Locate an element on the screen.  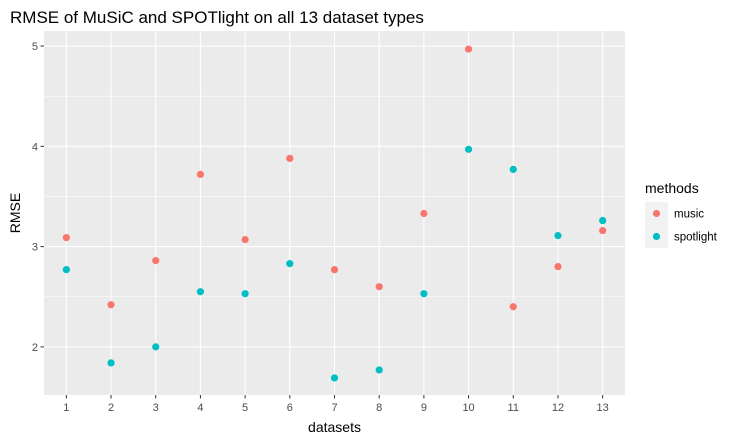
x-tick-label: 1 is located at coordinates (66, 408).